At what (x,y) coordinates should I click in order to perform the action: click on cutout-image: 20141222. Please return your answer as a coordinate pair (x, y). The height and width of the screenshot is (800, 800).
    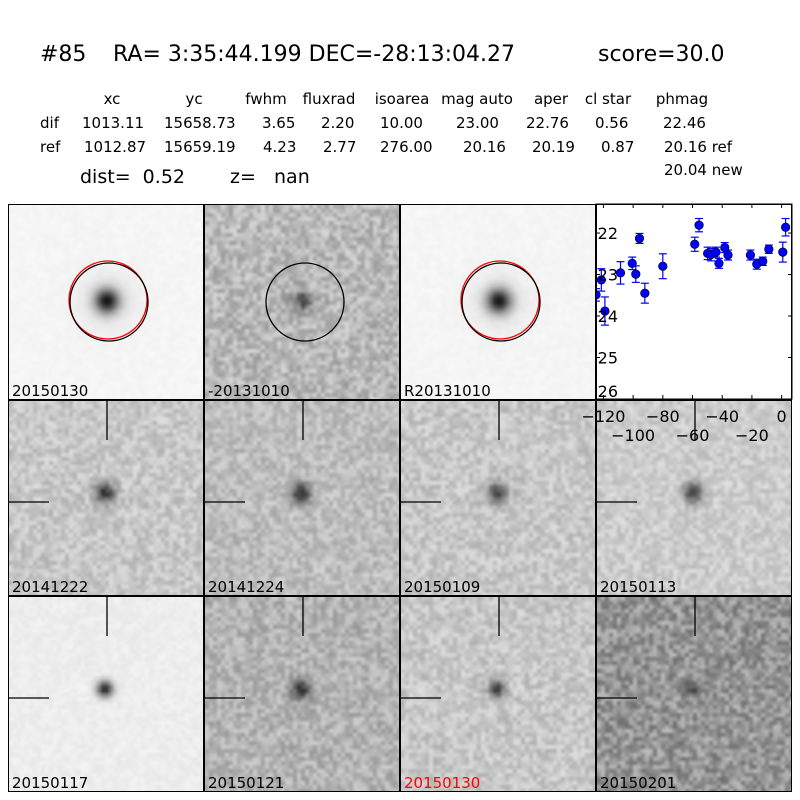
    Looking at the image, I should click on (106, 498).